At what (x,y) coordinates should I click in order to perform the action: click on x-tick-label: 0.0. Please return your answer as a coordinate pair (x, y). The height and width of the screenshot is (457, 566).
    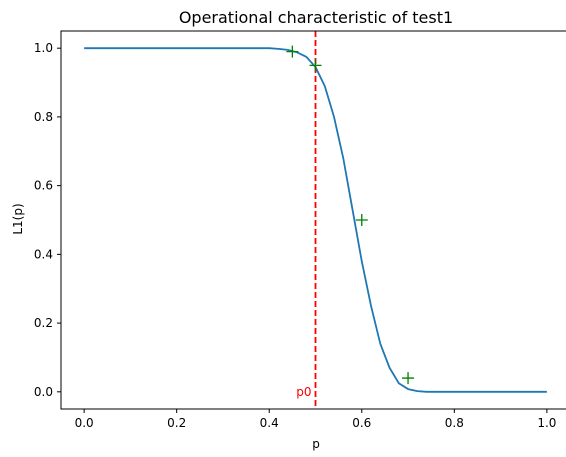
    Looking at the image, I should click on (84, 423).